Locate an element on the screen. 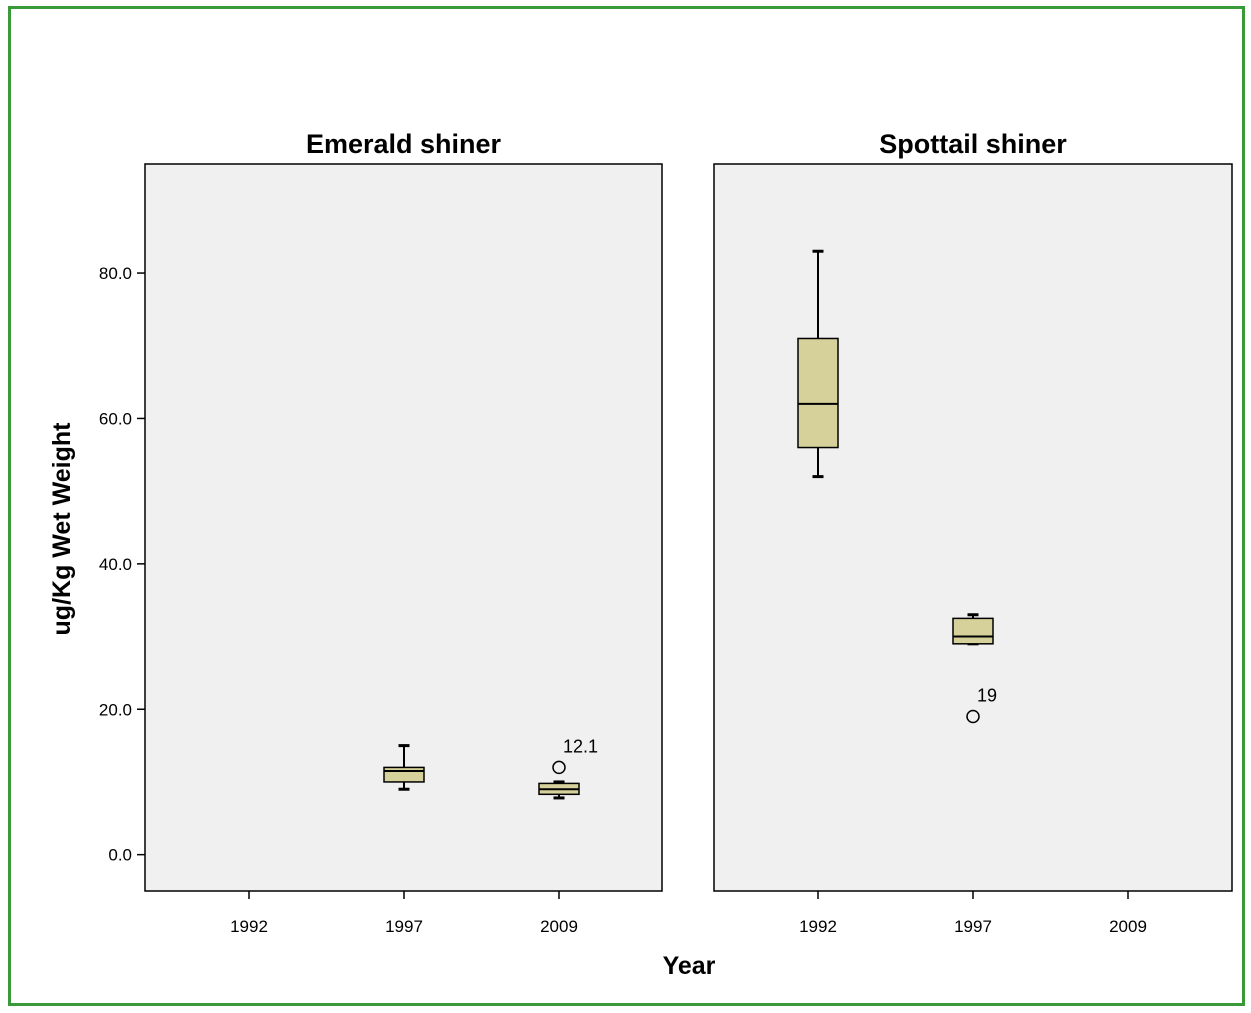 The width and height of the screenshot is (1251, 1013). y-axis-title: ug/Kg Wet Weight is located at coordinates (62, 529).